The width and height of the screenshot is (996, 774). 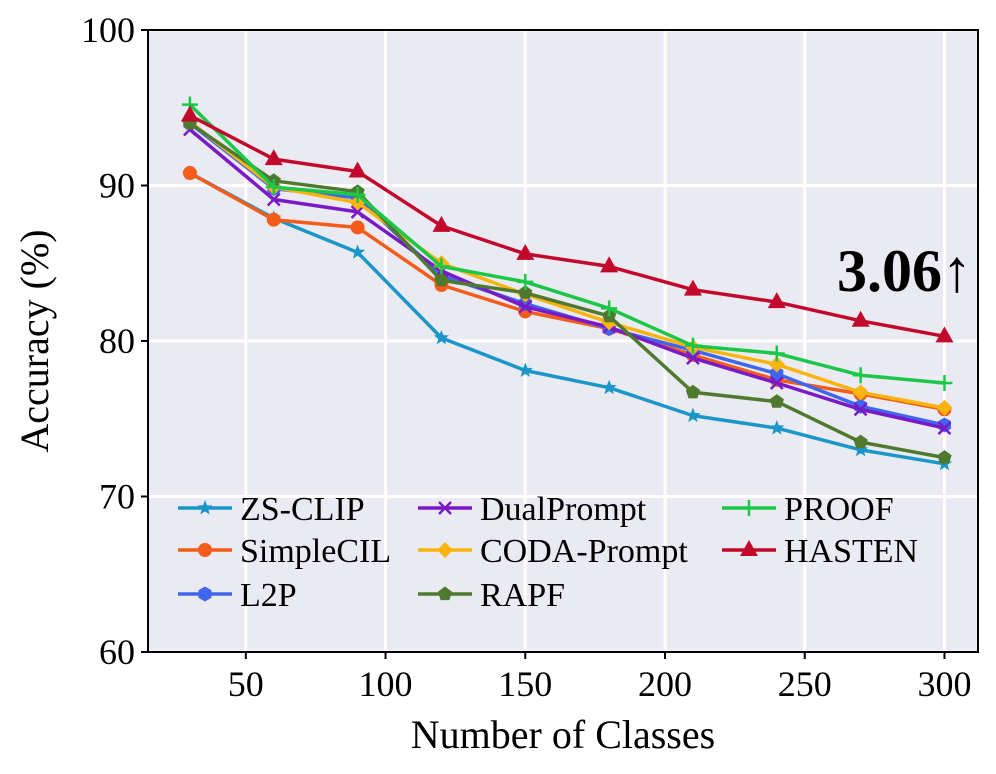 I want to click on legend-entry-coda-prompt: CODA-Prompt, so click(x=553, y=551).